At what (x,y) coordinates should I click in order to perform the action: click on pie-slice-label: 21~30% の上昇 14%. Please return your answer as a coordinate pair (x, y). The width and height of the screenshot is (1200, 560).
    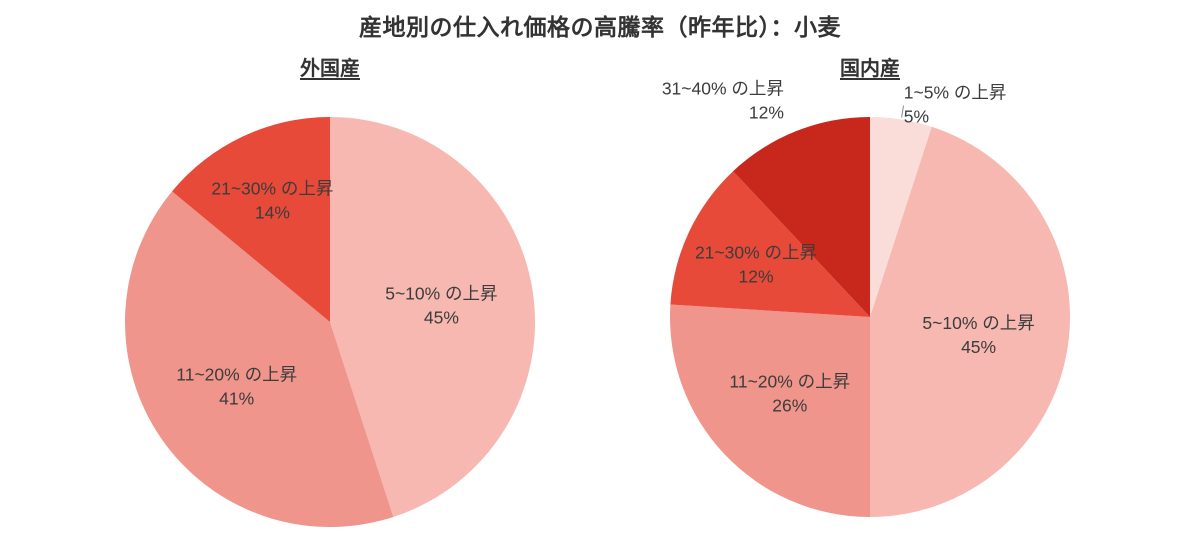
    Looking at the image, I should click on (272, 201).